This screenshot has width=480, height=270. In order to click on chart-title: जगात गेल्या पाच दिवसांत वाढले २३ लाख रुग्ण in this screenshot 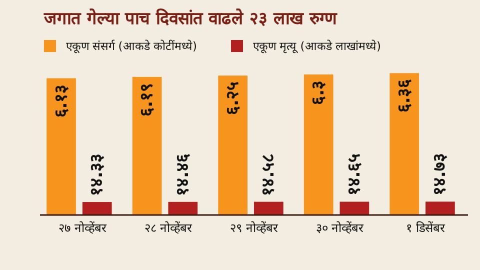, I will do `click(190, 18)`.